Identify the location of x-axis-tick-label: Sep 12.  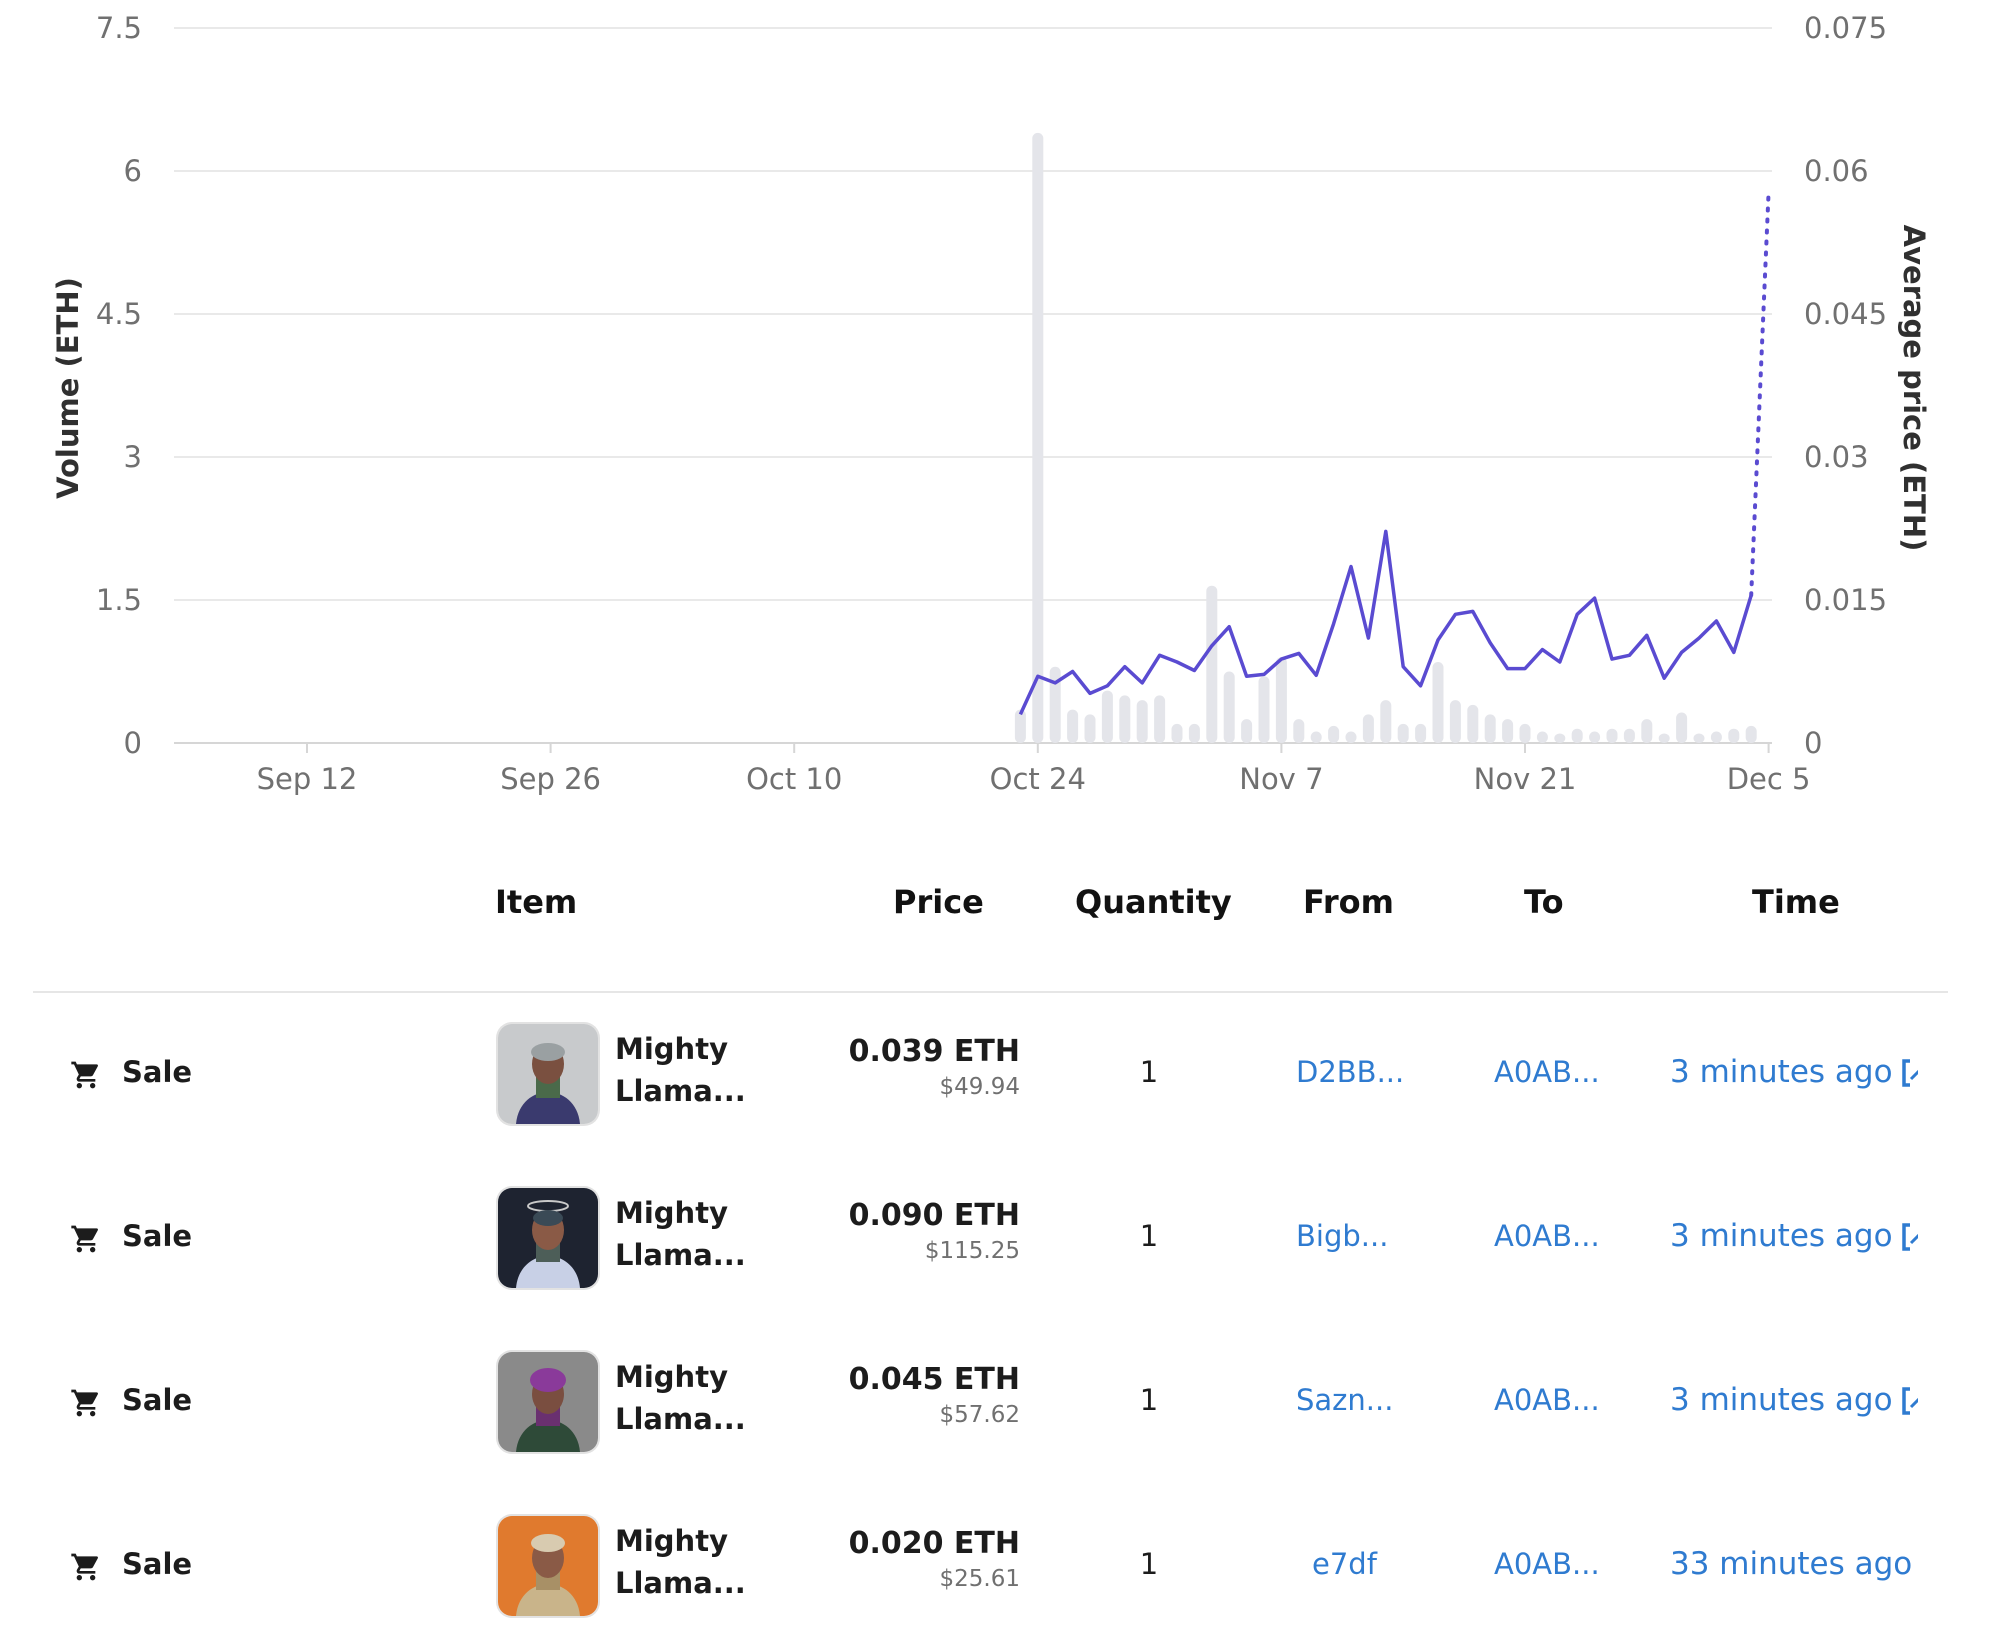
(307, 779).